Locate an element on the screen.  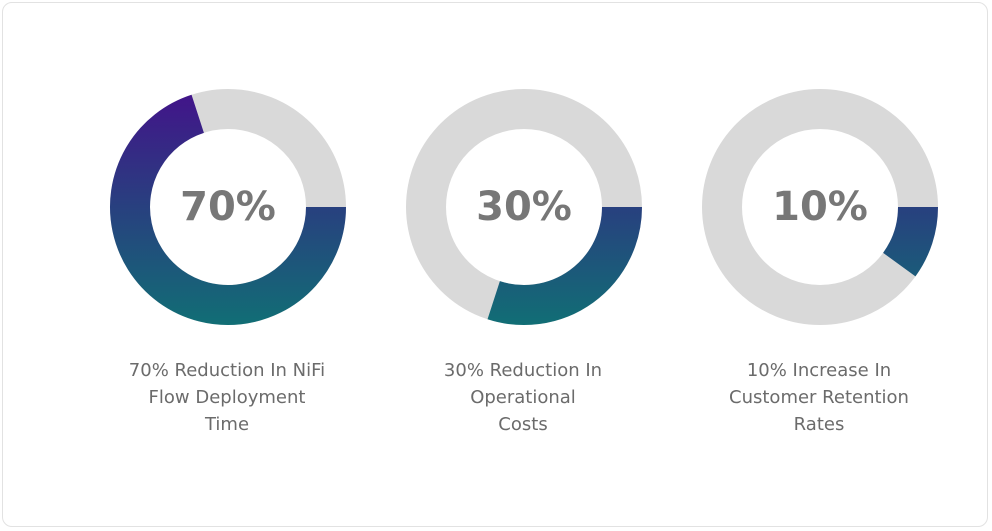
value-label: 70% is located at coordinates (228, 207).